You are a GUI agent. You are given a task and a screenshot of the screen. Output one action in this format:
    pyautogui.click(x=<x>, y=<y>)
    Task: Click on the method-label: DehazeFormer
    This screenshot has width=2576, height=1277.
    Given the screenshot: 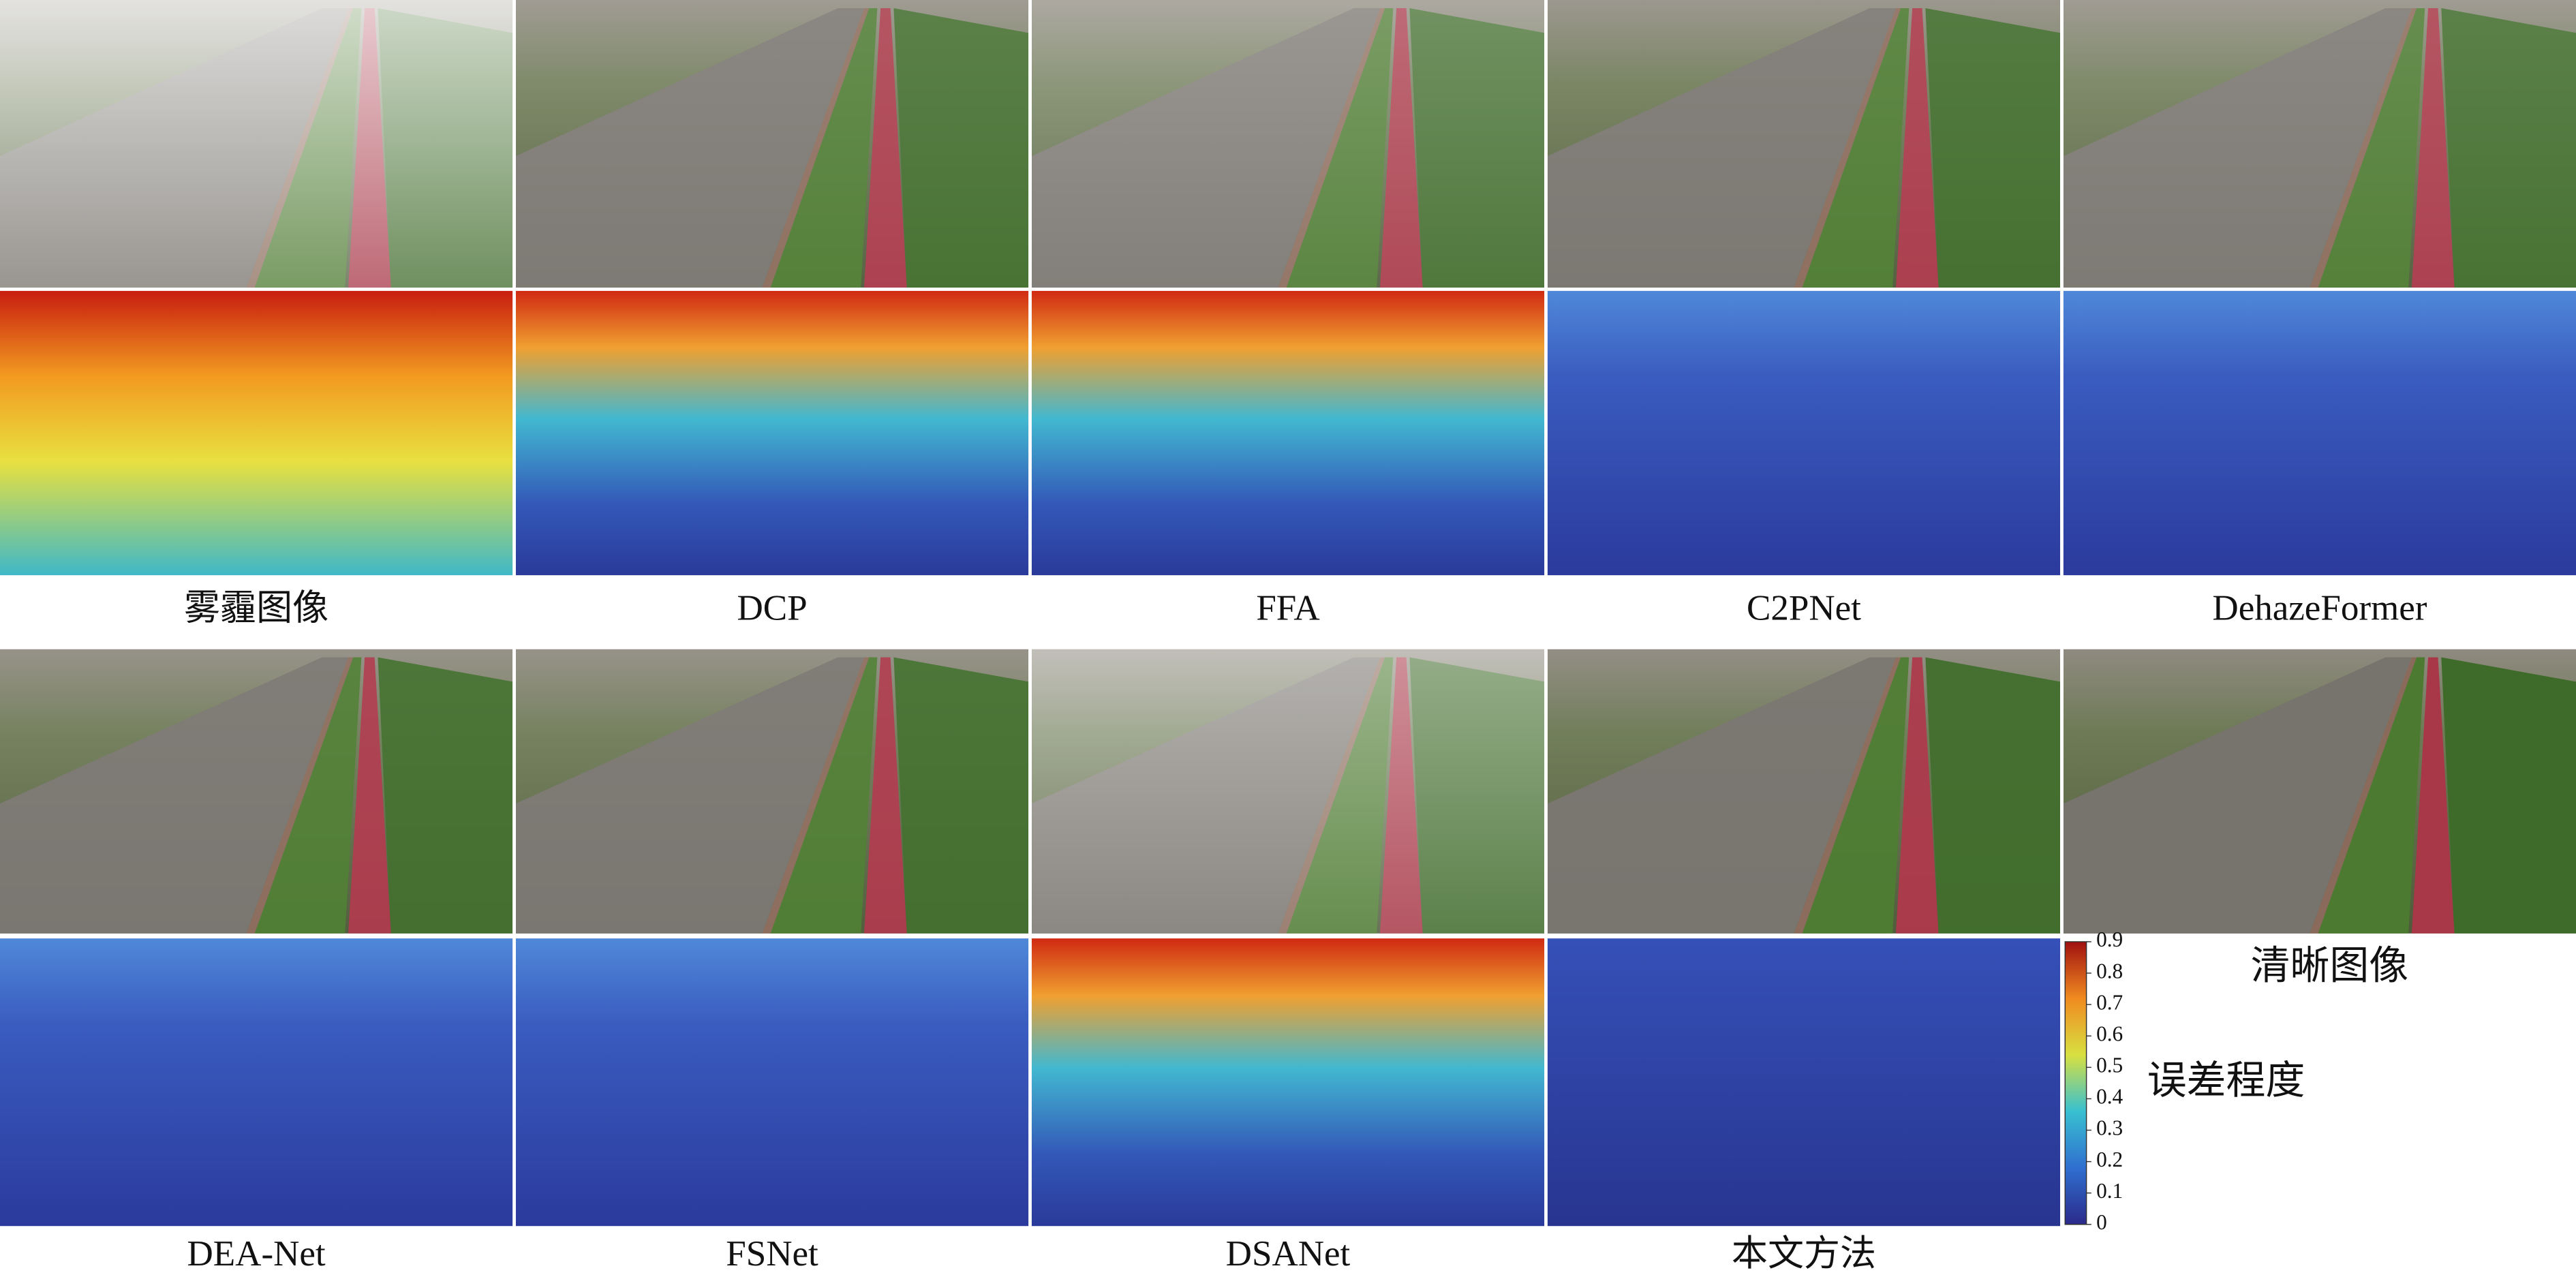 What is the action you would take?
    pyautogui.click(x=2319, y=608)
    